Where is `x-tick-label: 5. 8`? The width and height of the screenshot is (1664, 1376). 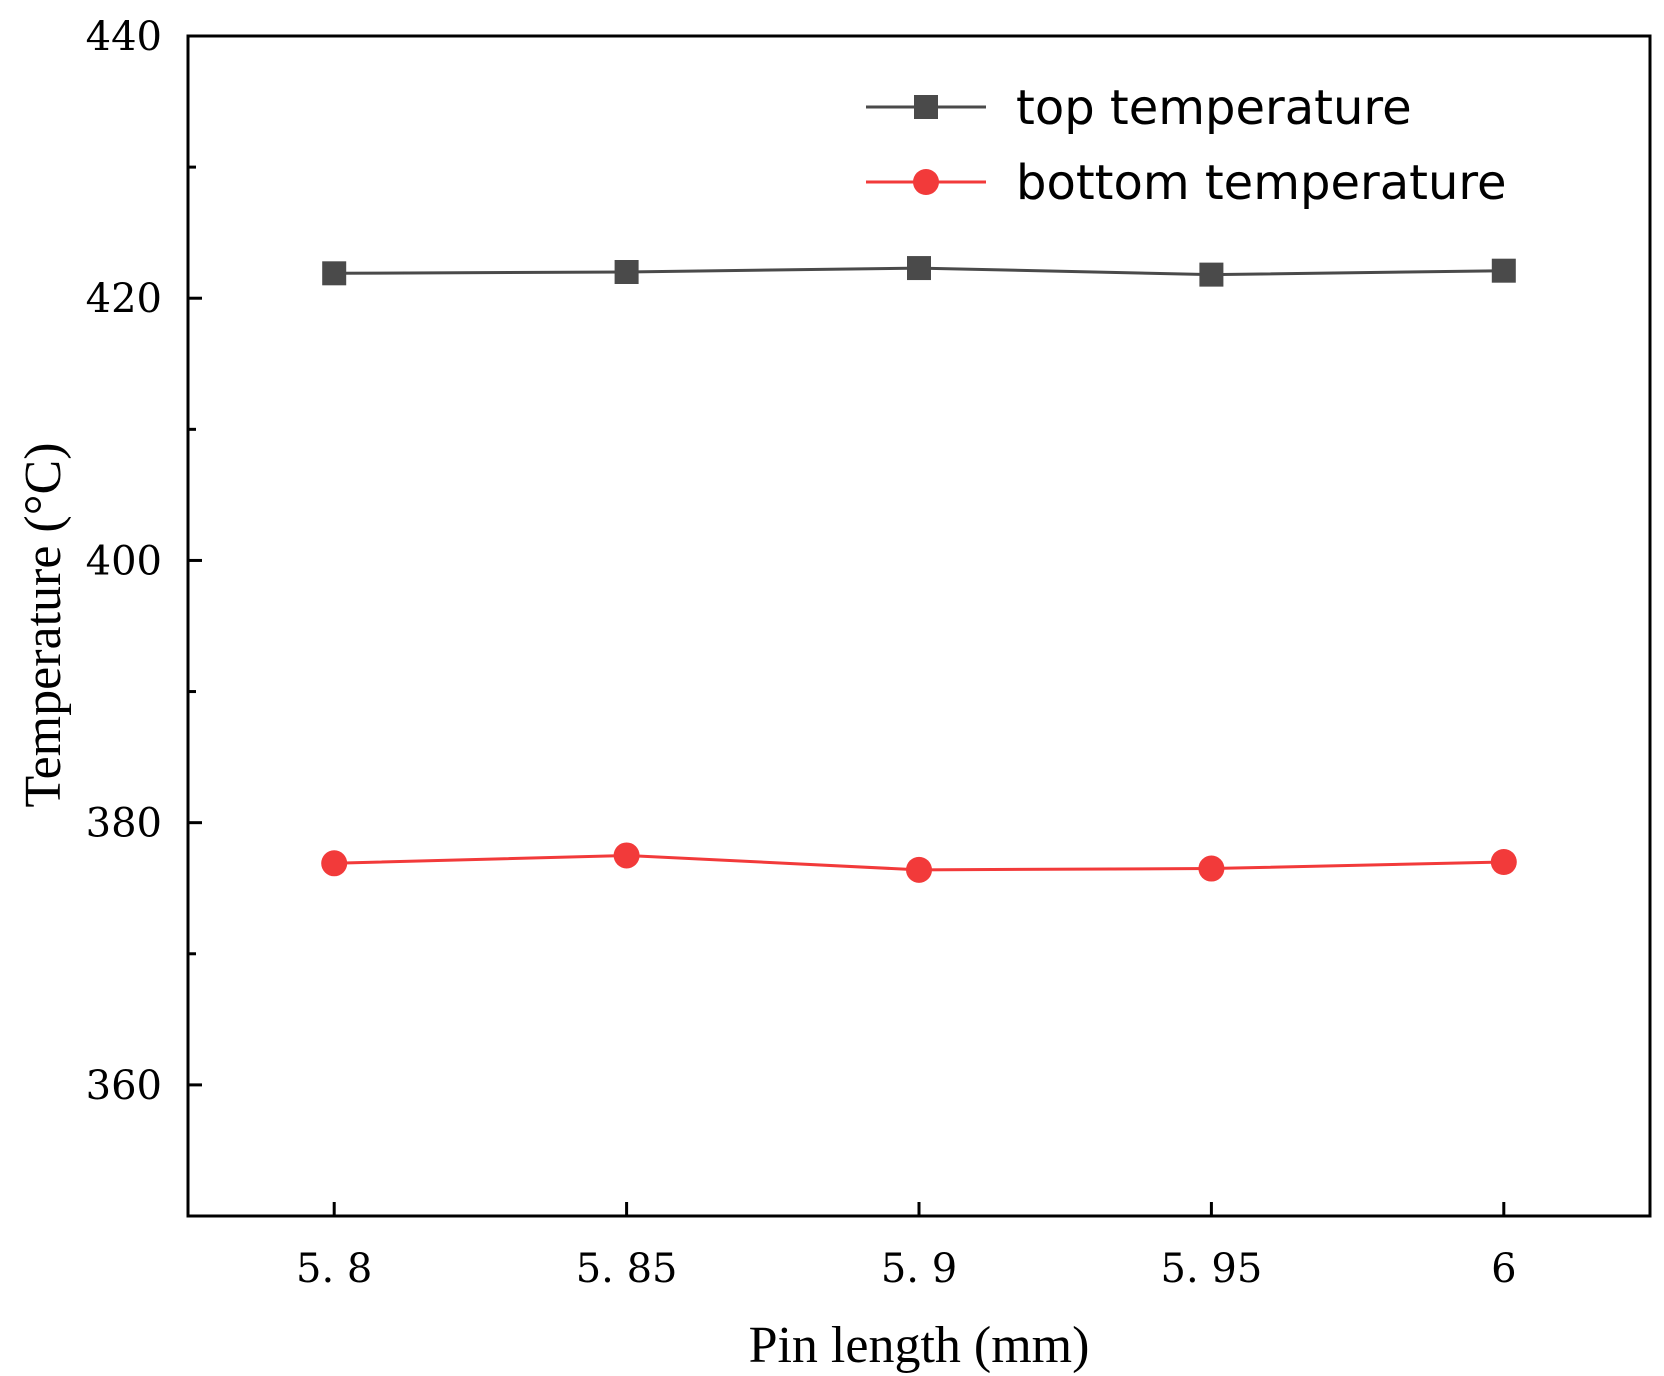
x-tick-label: 5. 8 is located at coordinates (334, 1269).